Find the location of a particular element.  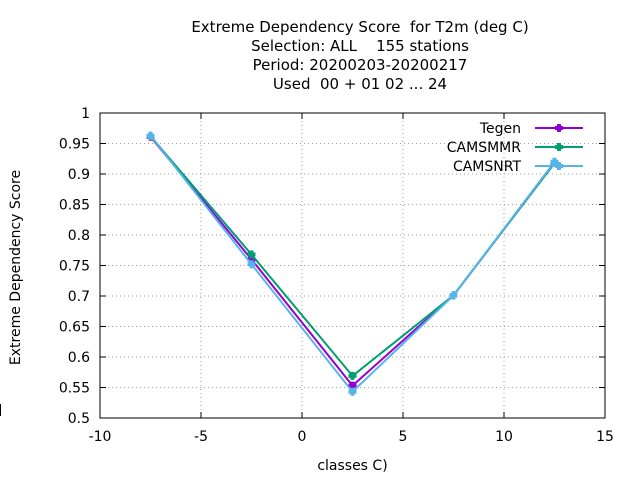

x-tick-label: 15 is located at coordinates (605, 437).